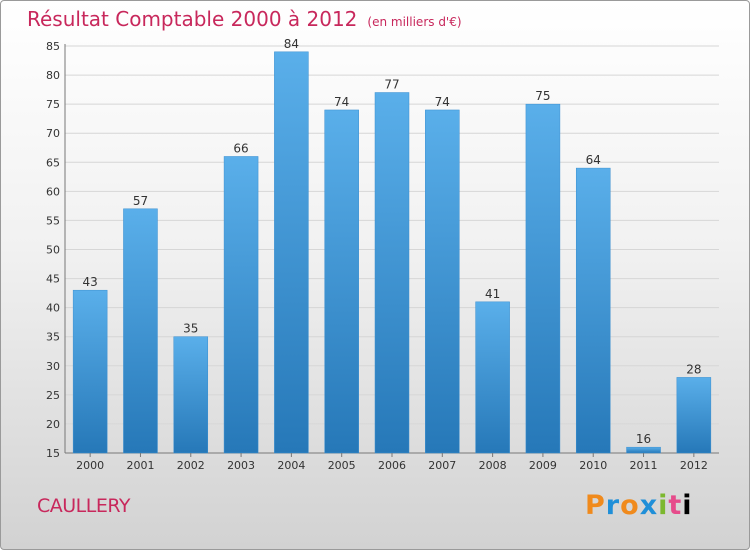  Describe the element at coordinates (53, 104) in the screenshot. I see `y-tick-label: 75` at that location.